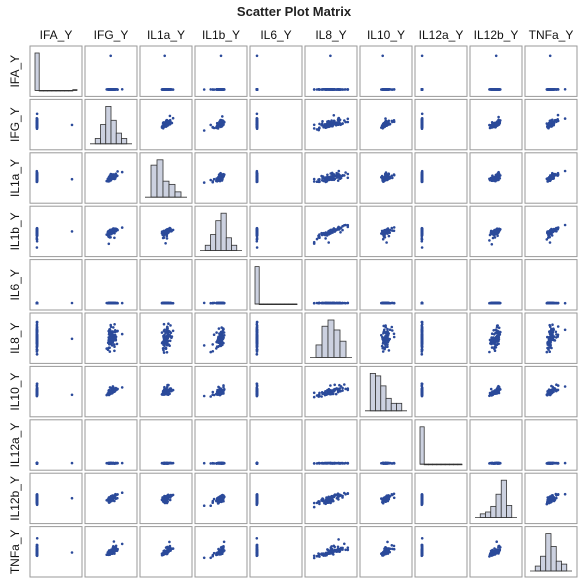  Describe the element at coordinates (15, 551) in the screenshot. I see `row-label: TNFa_Y` at that location.